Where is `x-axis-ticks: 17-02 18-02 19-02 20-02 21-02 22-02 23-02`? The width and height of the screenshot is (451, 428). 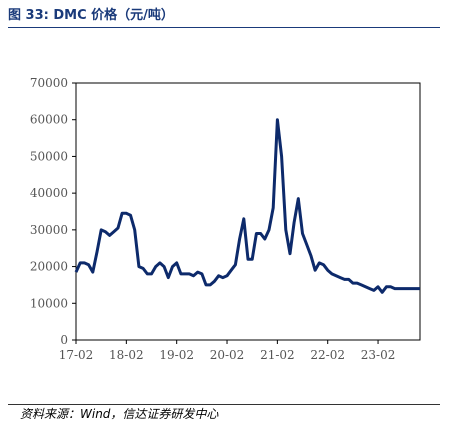
x-axis-ticks: 17-02 18-02 19-02 20-02 21-02 22-02 23-02 is located at coordinates (227, 351).